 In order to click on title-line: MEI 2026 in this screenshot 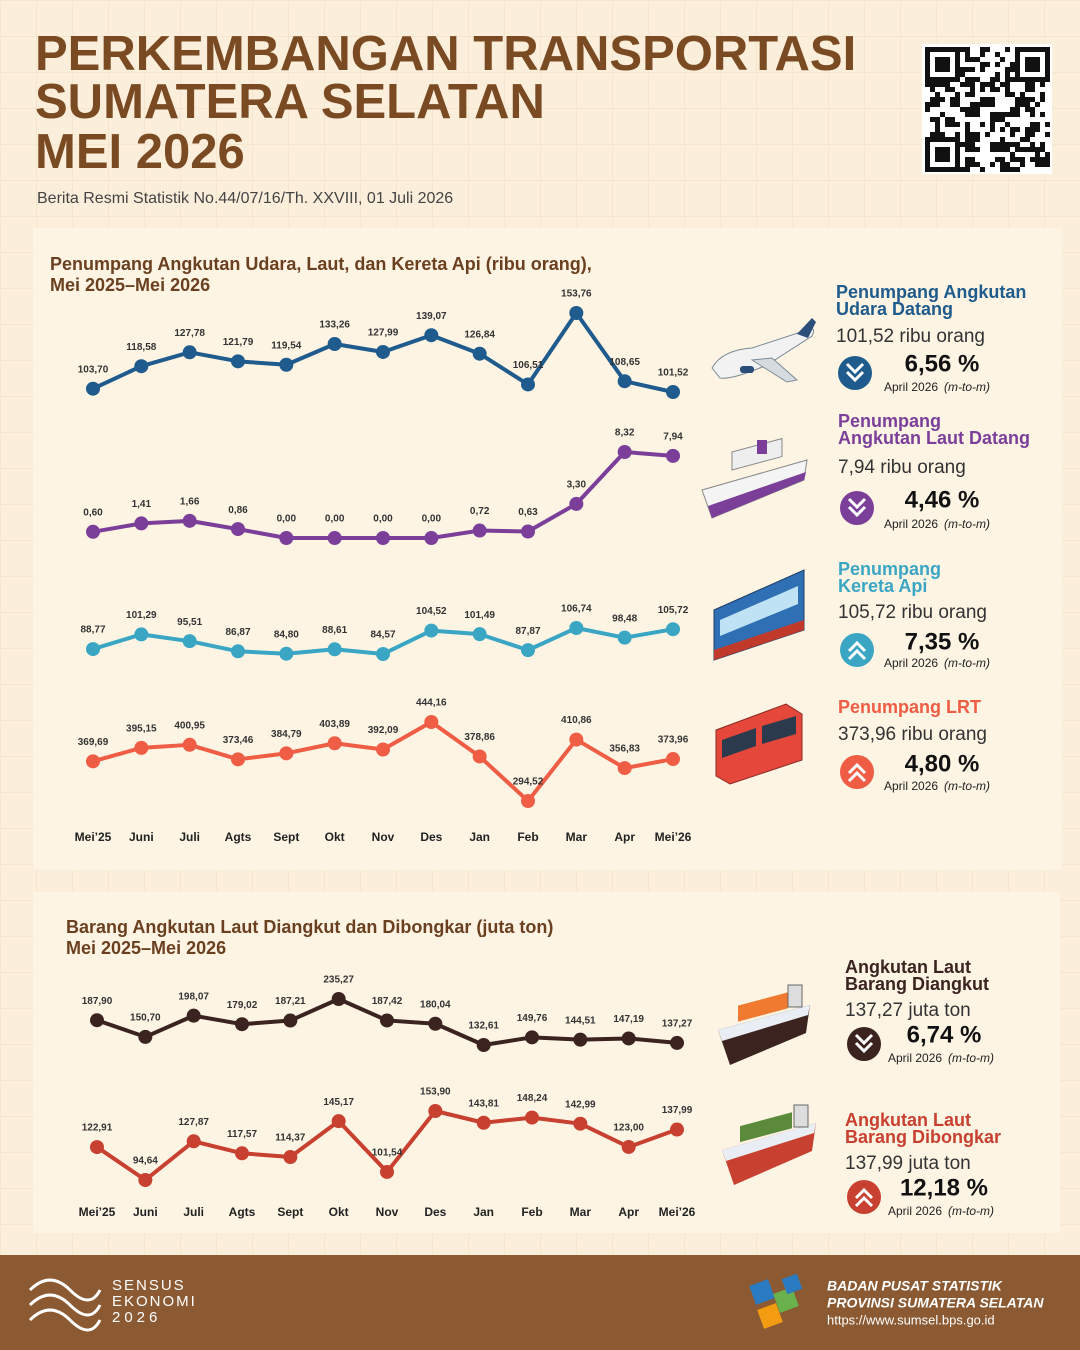, I will do `click(140, 152)`.